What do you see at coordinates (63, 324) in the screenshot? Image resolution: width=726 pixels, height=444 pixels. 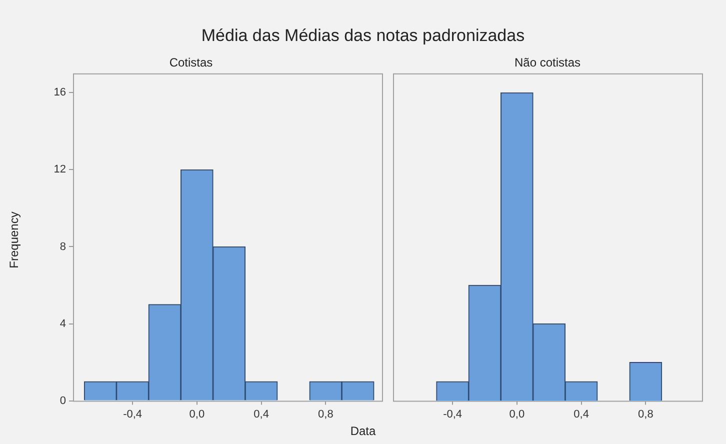 I see `y-tick-label: 4` at bounding box center [63, 324].